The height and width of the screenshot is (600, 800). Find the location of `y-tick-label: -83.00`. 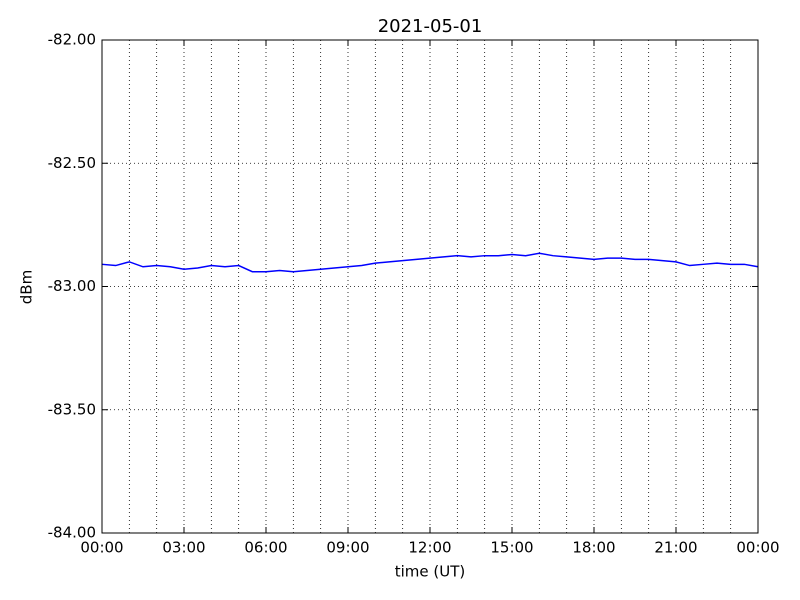

y-tick-label: -83.00 is located at coordinates (72, 286).